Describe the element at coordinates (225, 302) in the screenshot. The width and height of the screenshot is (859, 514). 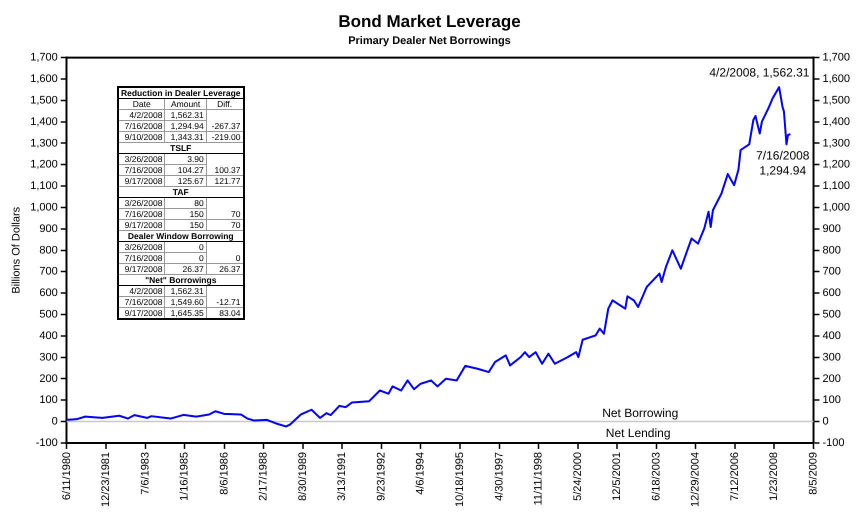
I see `annotation: -12.71` at that location.